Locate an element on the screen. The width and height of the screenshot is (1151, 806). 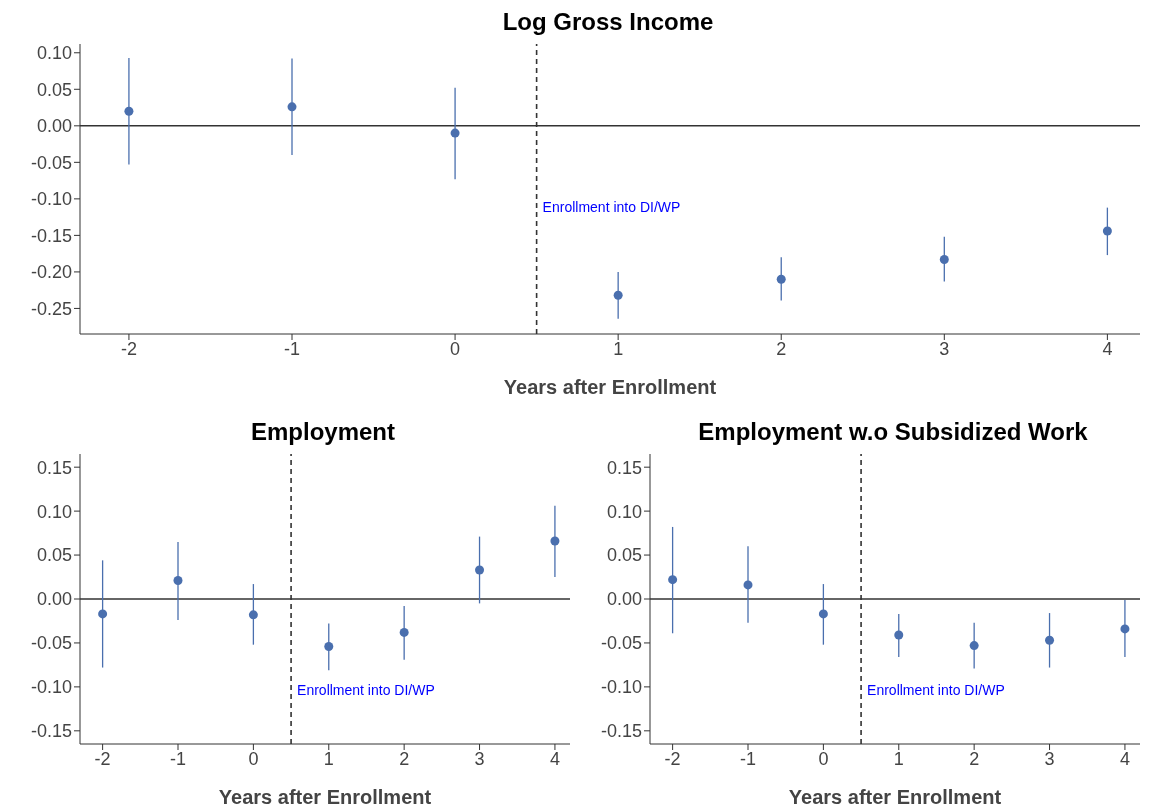
chart-title: Log Gross Income is located at coordinates (608, 22).